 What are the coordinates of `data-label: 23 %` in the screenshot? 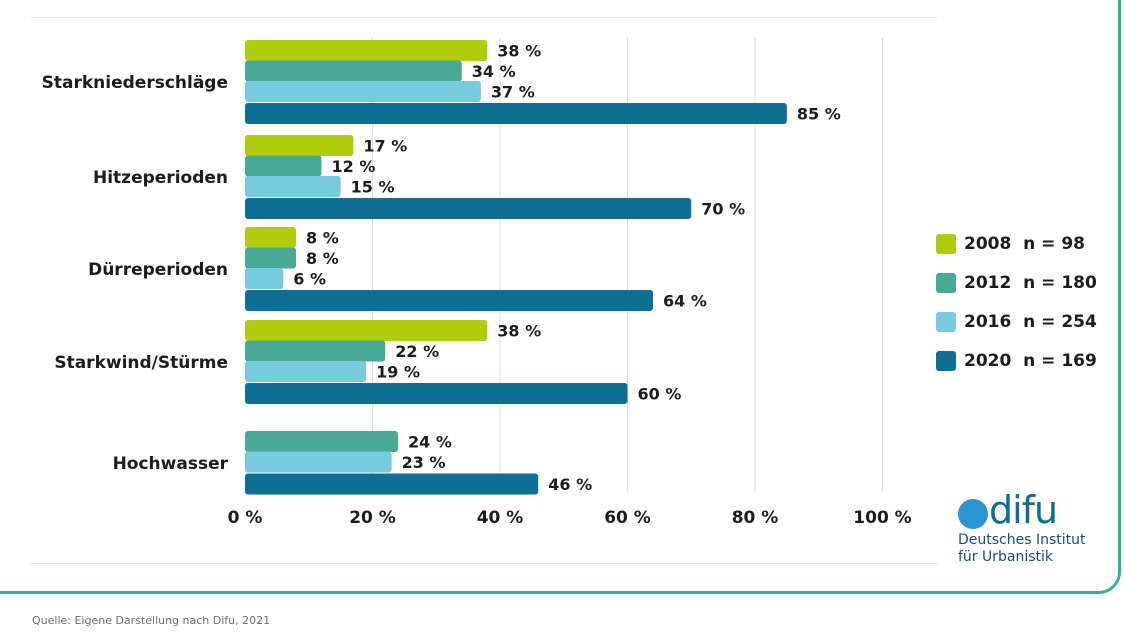 It's located at (424, 462).